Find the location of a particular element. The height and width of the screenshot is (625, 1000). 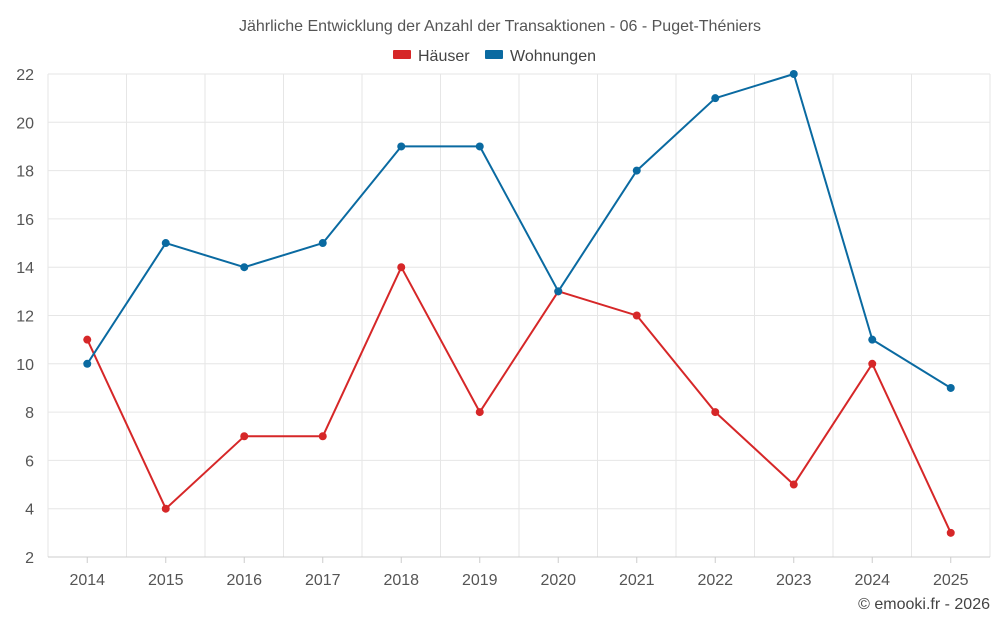

x-tick-label: 2016 is located at coordinates (244, 580).